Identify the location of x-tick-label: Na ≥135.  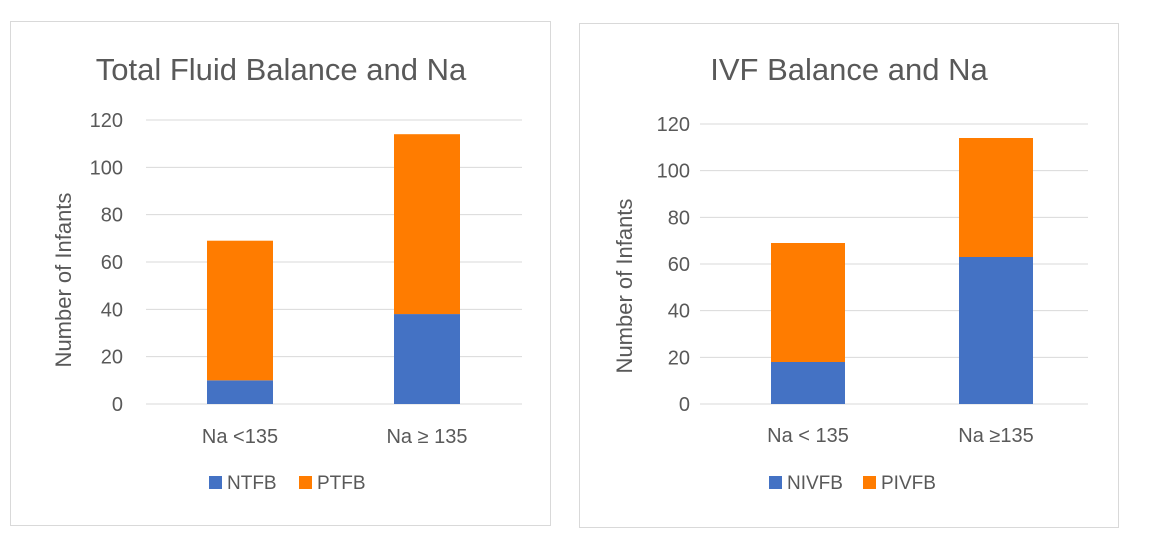
(995, 436).